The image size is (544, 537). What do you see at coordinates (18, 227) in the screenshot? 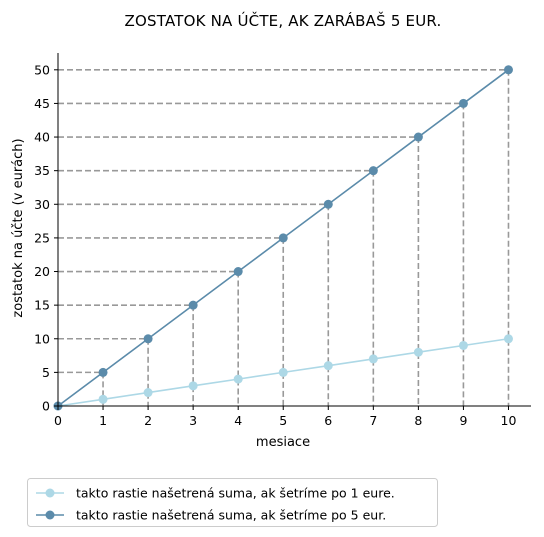
I see `y-axis-label: zostatok na účte (v eurách)` at bounding box center [18, 227].